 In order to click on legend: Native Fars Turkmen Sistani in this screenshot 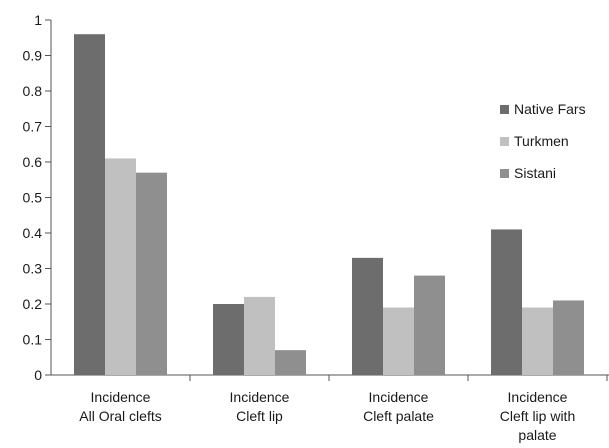, I will do `click(543, 141)`.